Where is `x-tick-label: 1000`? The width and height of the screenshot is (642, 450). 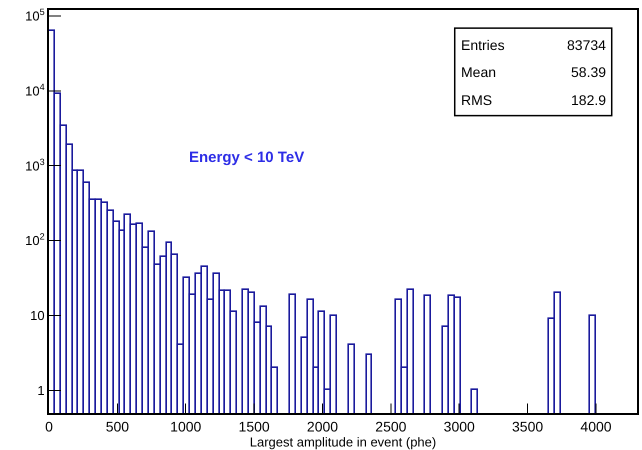
x-tick-label: 1000 is located at coordinates (186, 426).